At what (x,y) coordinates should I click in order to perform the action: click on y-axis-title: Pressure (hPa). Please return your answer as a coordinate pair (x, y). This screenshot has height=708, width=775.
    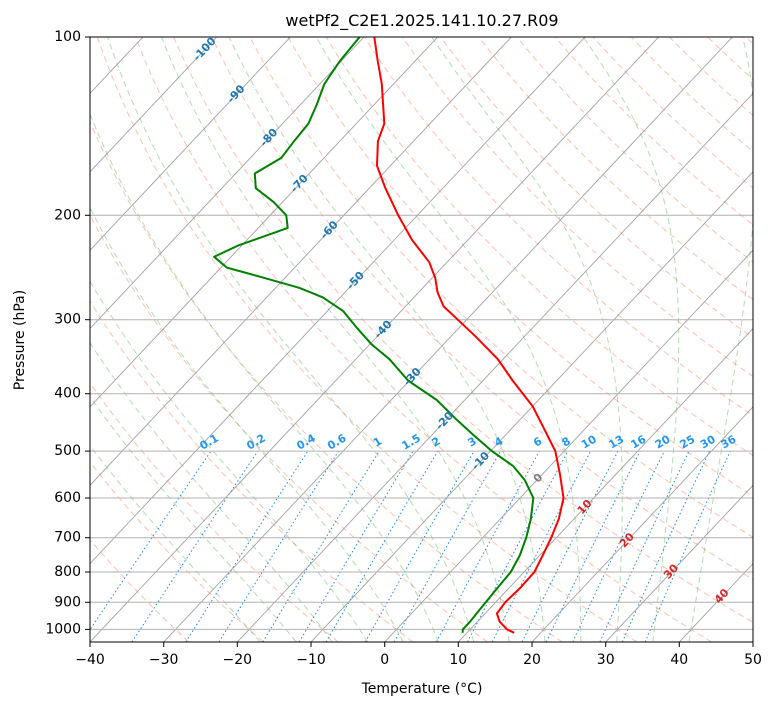
    Looking at the image, I should click on (20, 340).